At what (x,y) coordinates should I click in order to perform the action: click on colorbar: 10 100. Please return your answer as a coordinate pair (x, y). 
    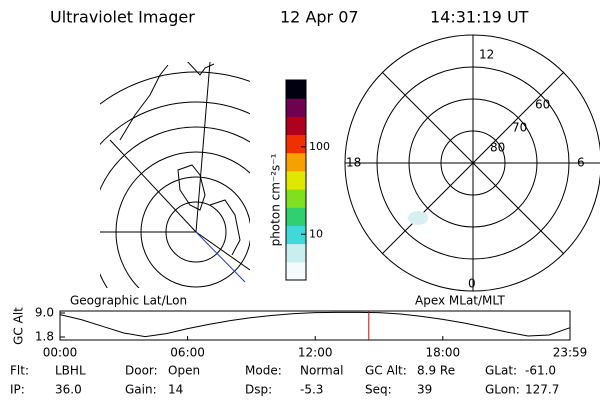
    Looking at the image, I should click on (307, 180).